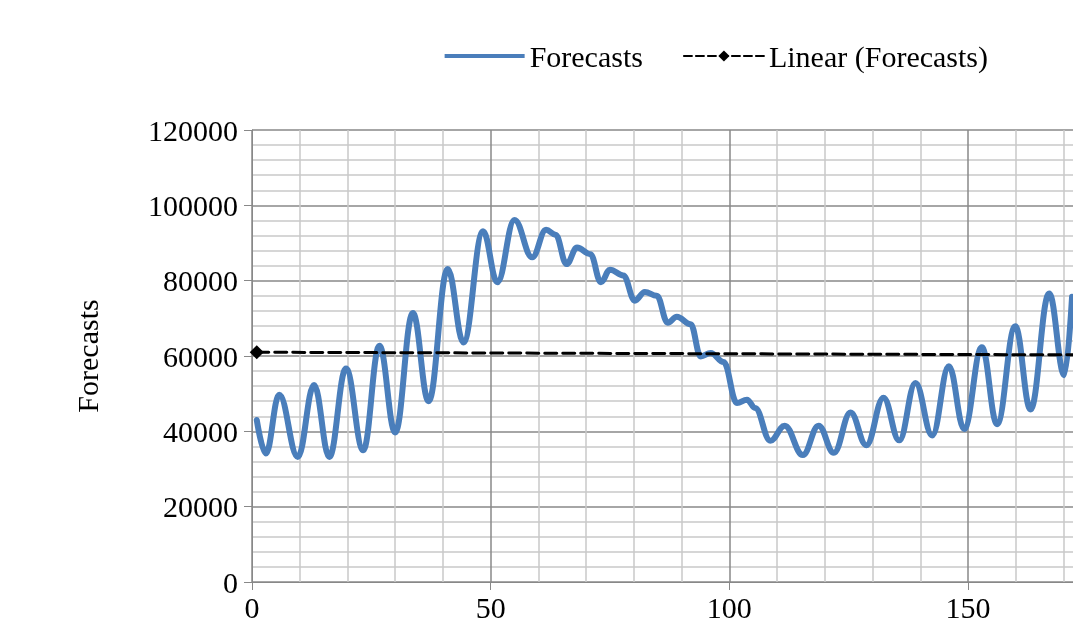 The width and height of the screenshot is (1081, 639). Describe the element at coordinates (490, 607) in the screenshot. I see `x-tick-label: 50` at that location.